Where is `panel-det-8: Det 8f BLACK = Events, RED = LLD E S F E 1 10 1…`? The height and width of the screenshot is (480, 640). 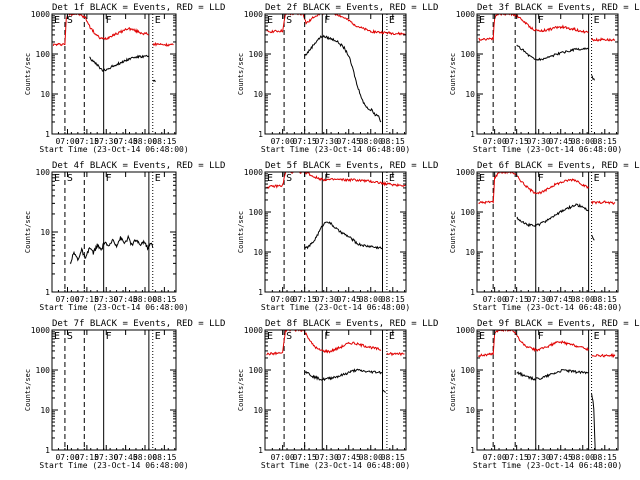 panel-det-8: Det 8f BLACK = Events, RED = LLD E S F E 1 10 1… is located at coordinates (337, 394).